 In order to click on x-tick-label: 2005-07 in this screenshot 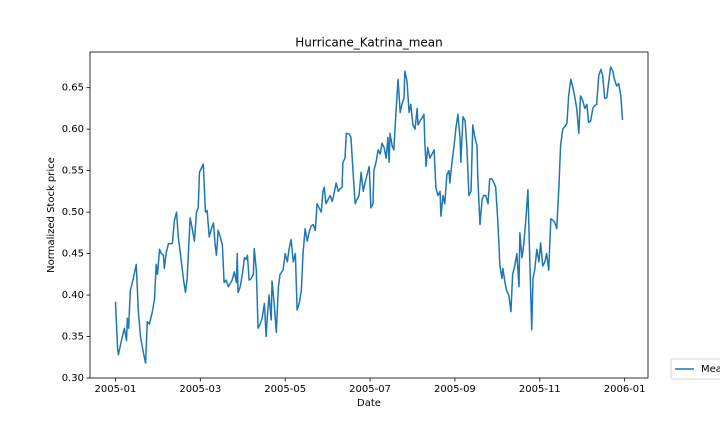, I will do `click(370, 389)`.